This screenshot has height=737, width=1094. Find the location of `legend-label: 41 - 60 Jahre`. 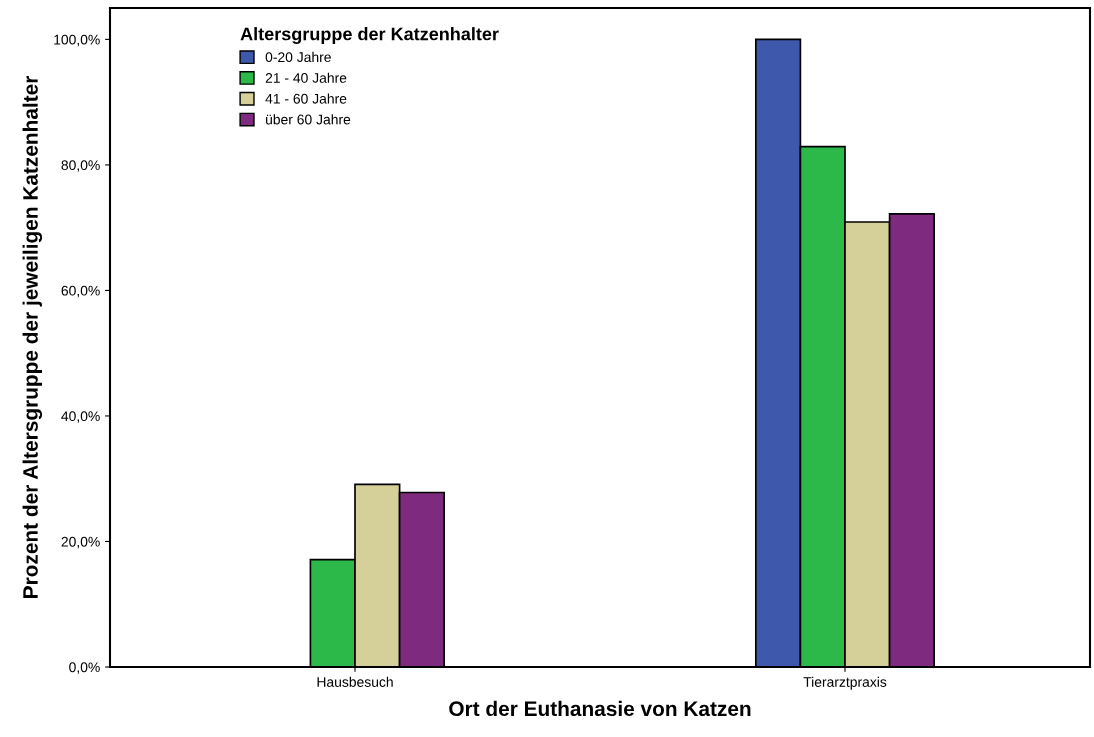

legend-label: 41 - 60 Jahre is located at coordinates (306, 98).